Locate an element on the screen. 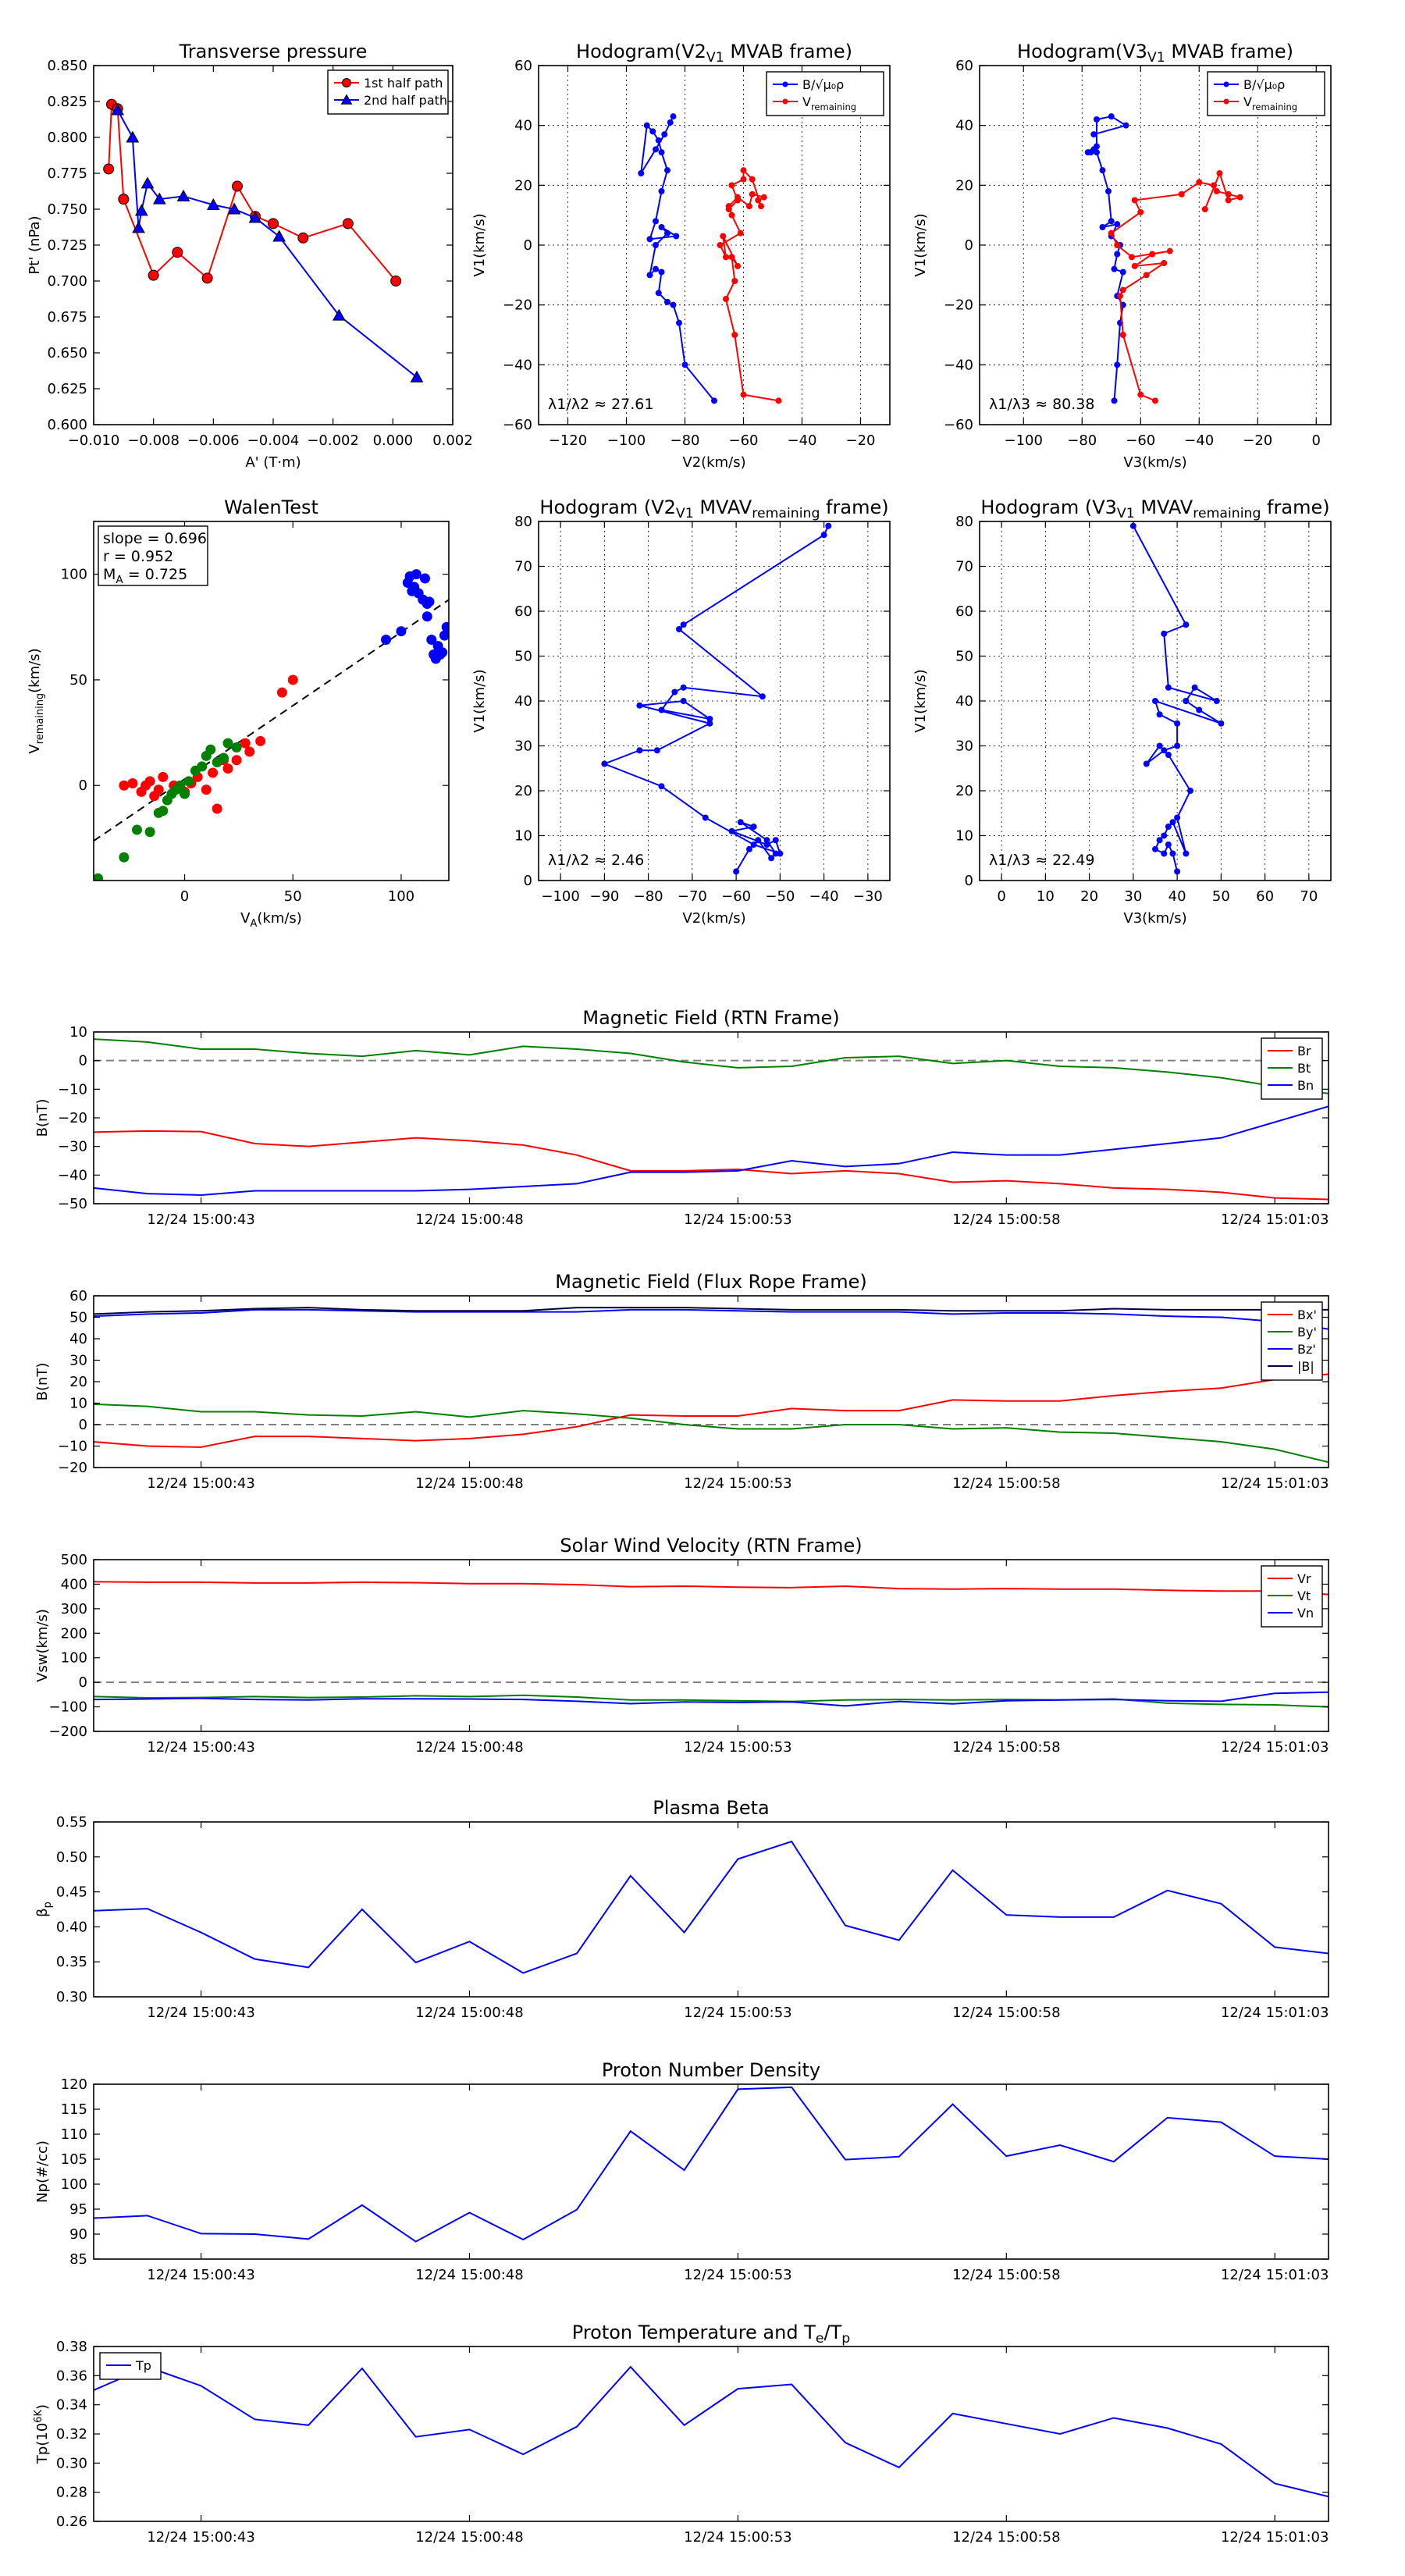  x-tick-label: 12/24 15:00:43 is located at coordinates (201, 1220).